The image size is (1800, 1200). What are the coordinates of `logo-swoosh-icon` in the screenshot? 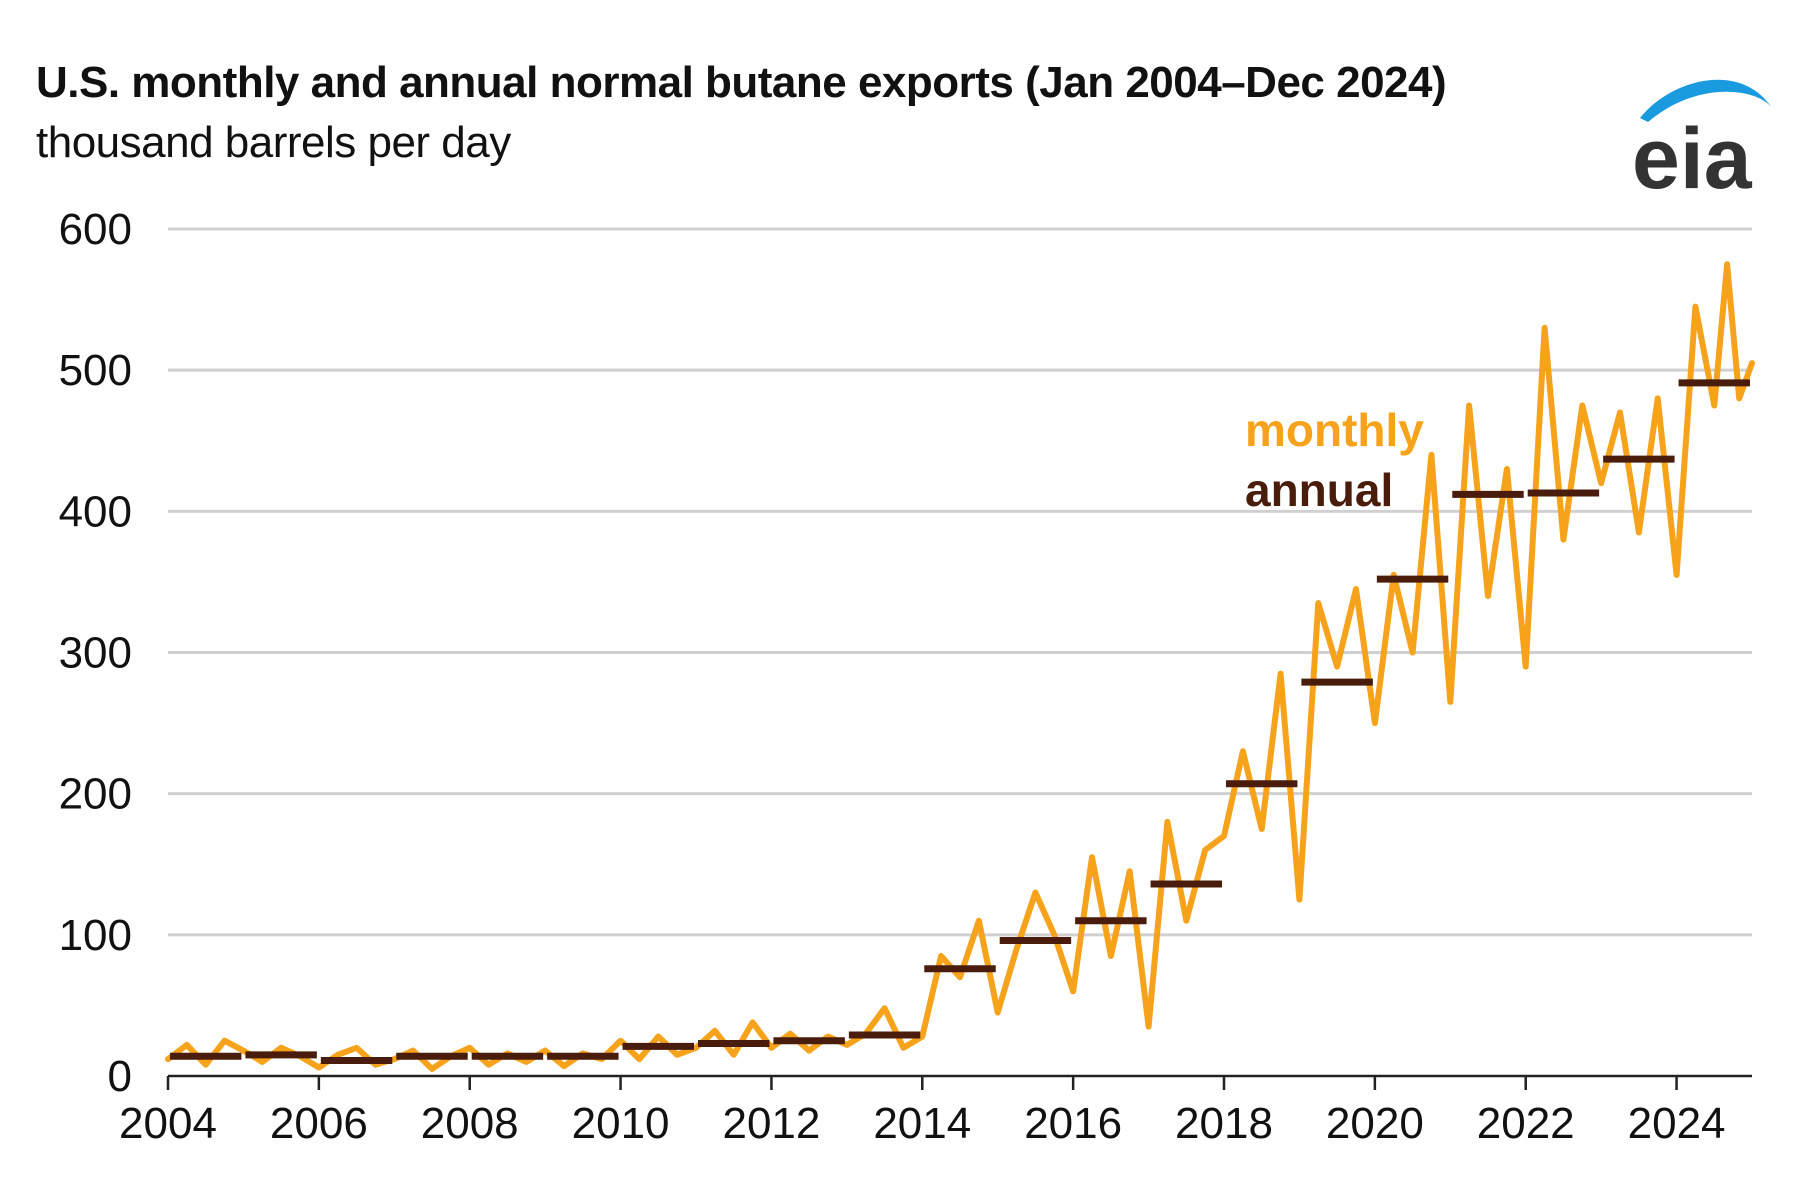 It's located at (1706, 100).